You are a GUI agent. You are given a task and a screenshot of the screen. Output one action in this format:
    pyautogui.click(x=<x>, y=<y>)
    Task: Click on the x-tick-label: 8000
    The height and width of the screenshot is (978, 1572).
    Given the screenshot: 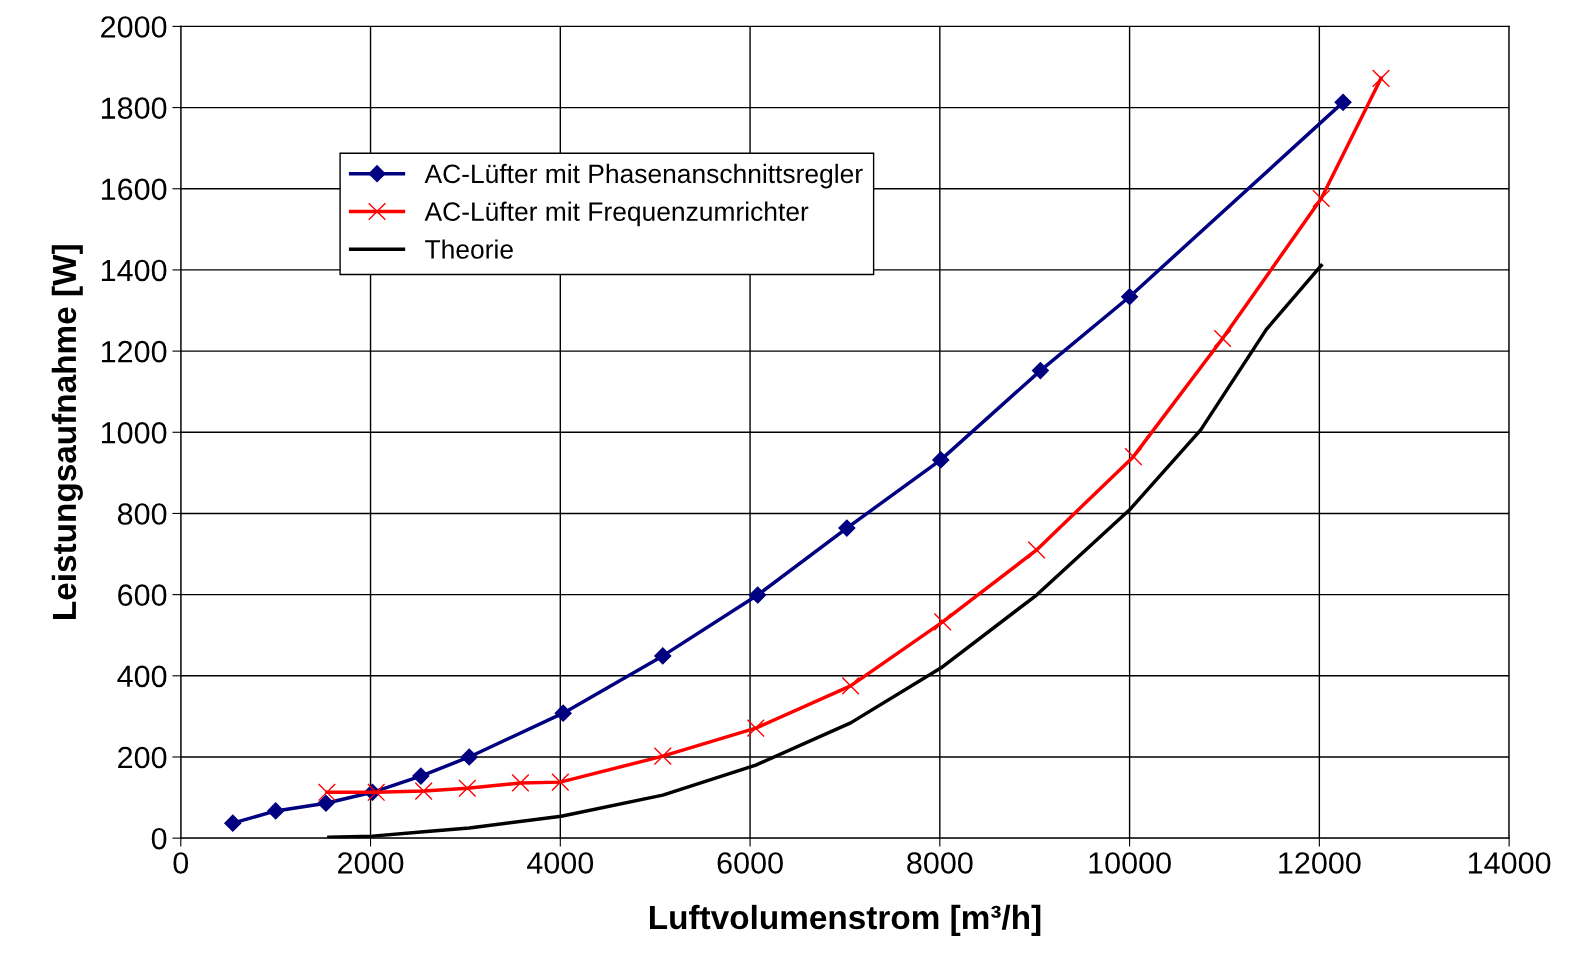 What is the action you would take?
    pyautogui.click(x=940, y=863)
    